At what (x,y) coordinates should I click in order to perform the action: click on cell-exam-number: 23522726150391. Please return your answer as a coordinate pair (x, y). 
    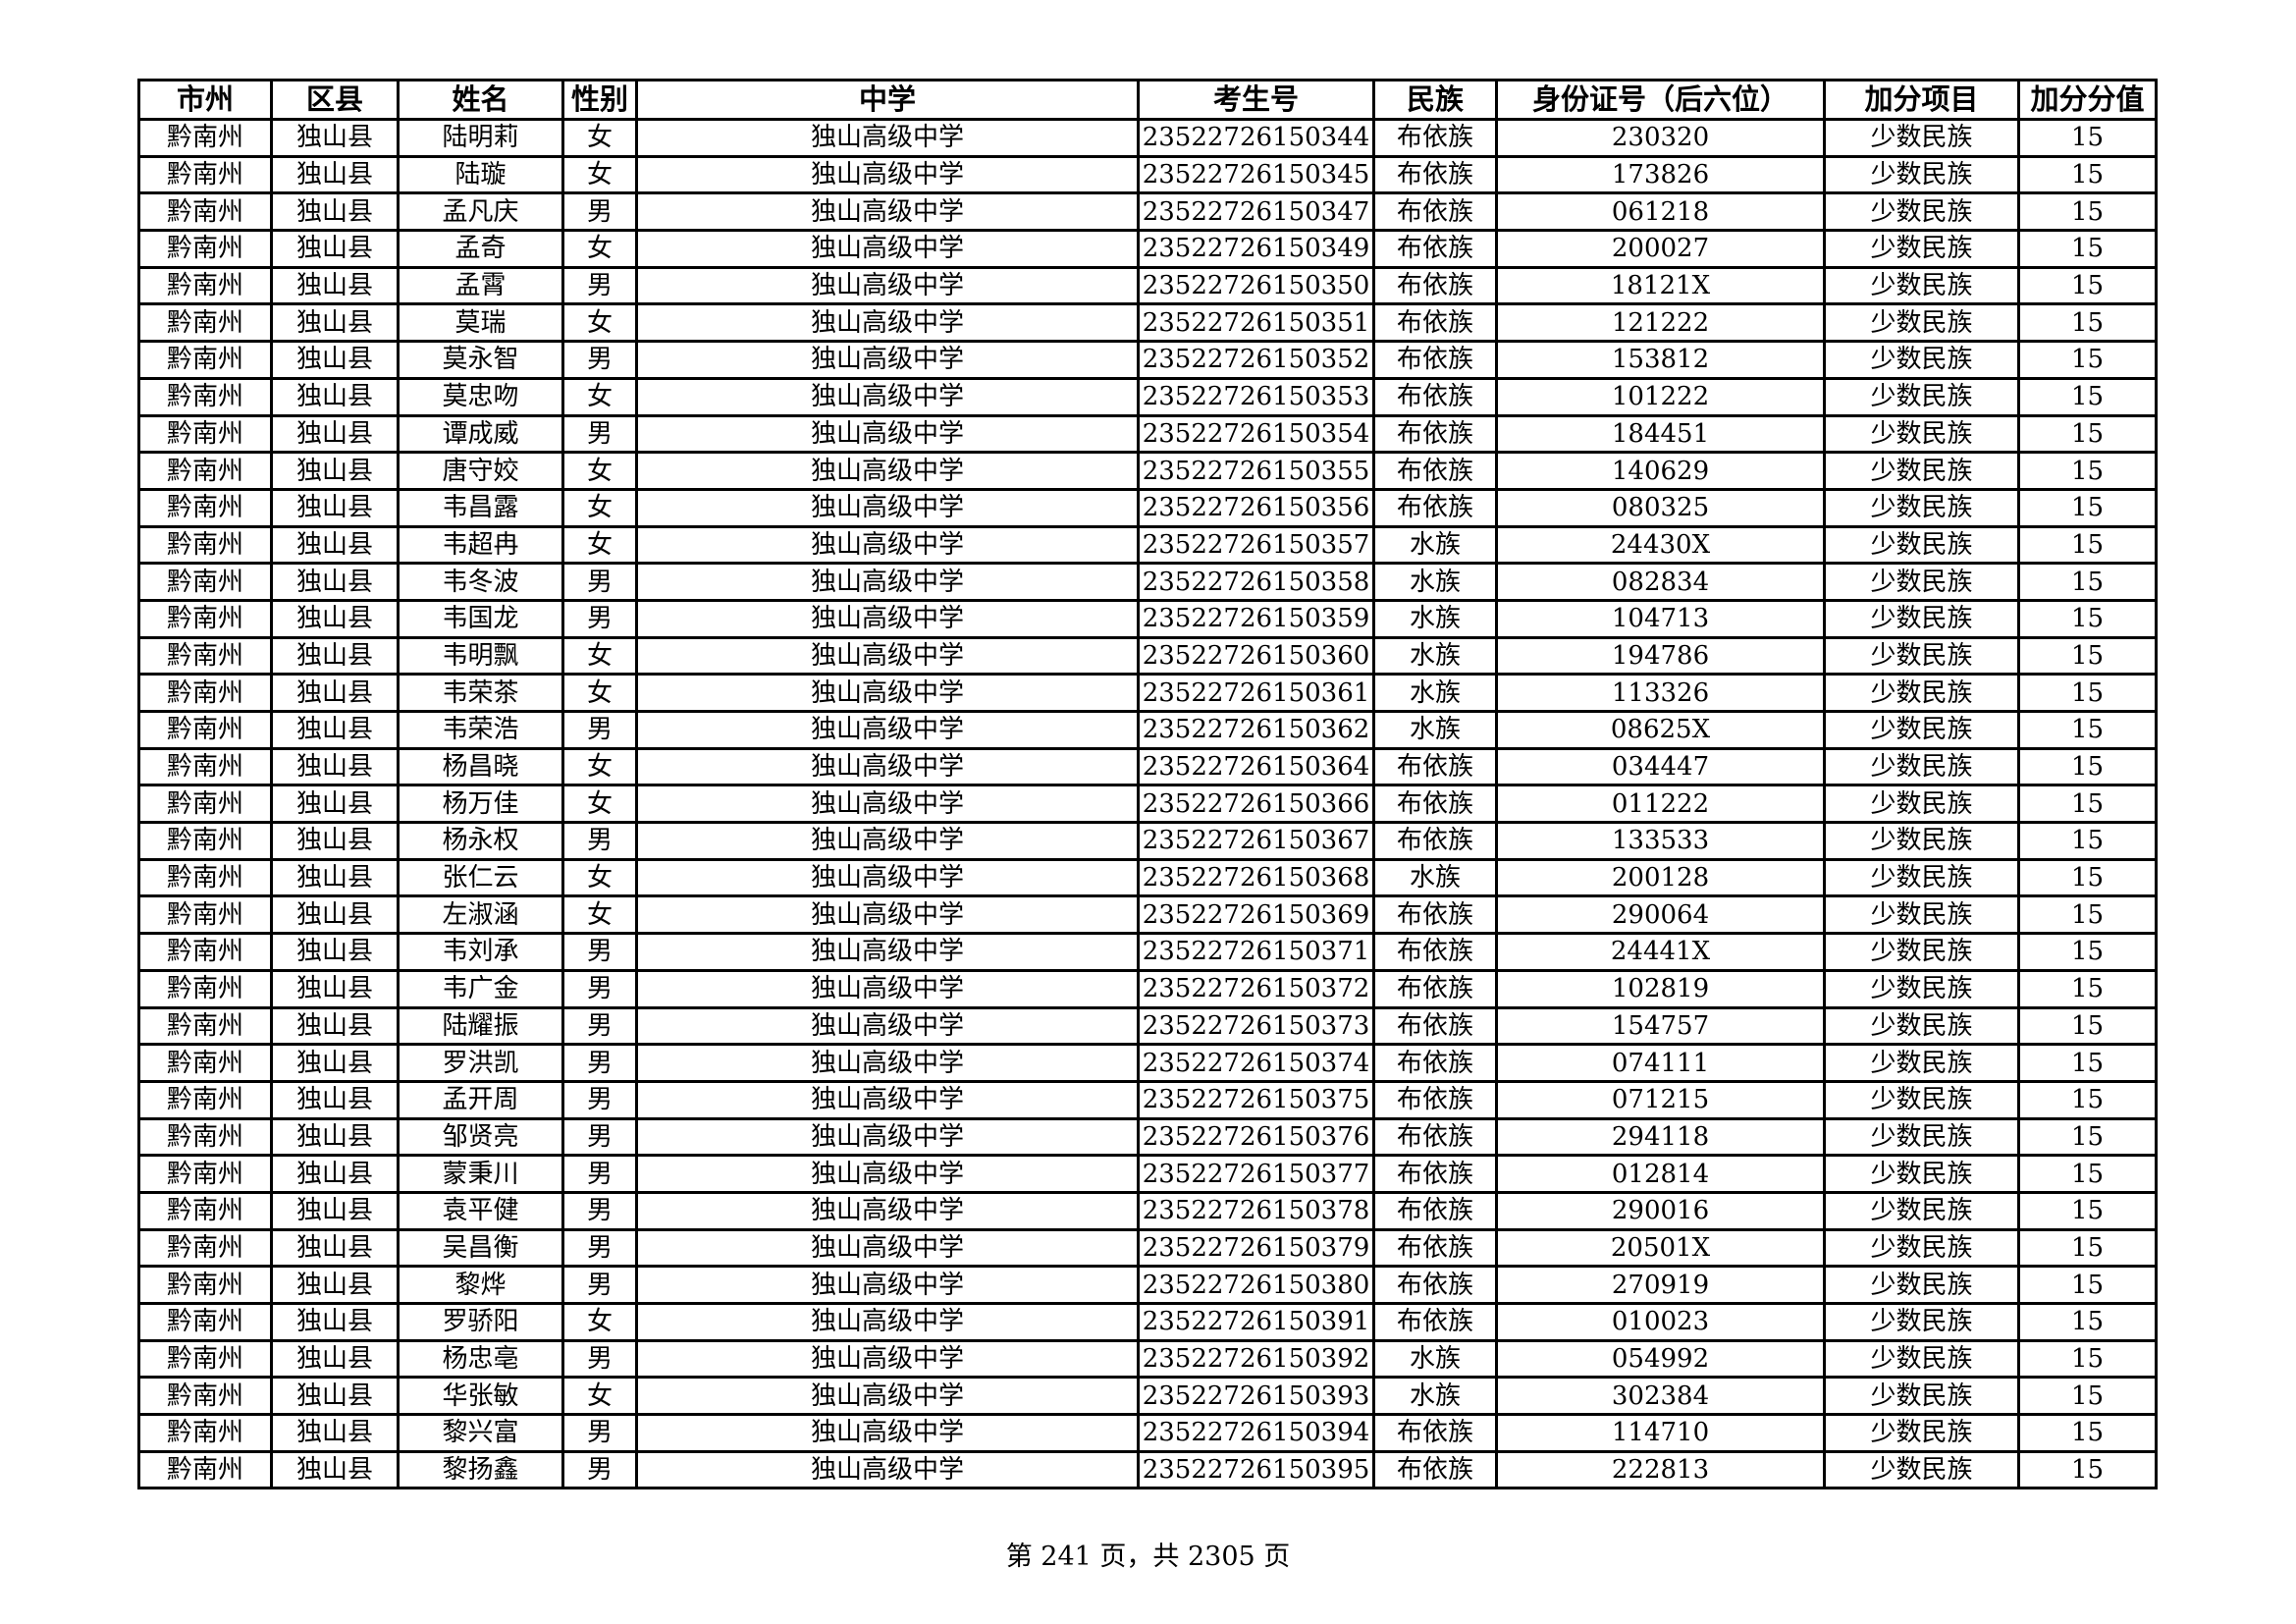
    Looking at the image, I should click on (1256, 1322).